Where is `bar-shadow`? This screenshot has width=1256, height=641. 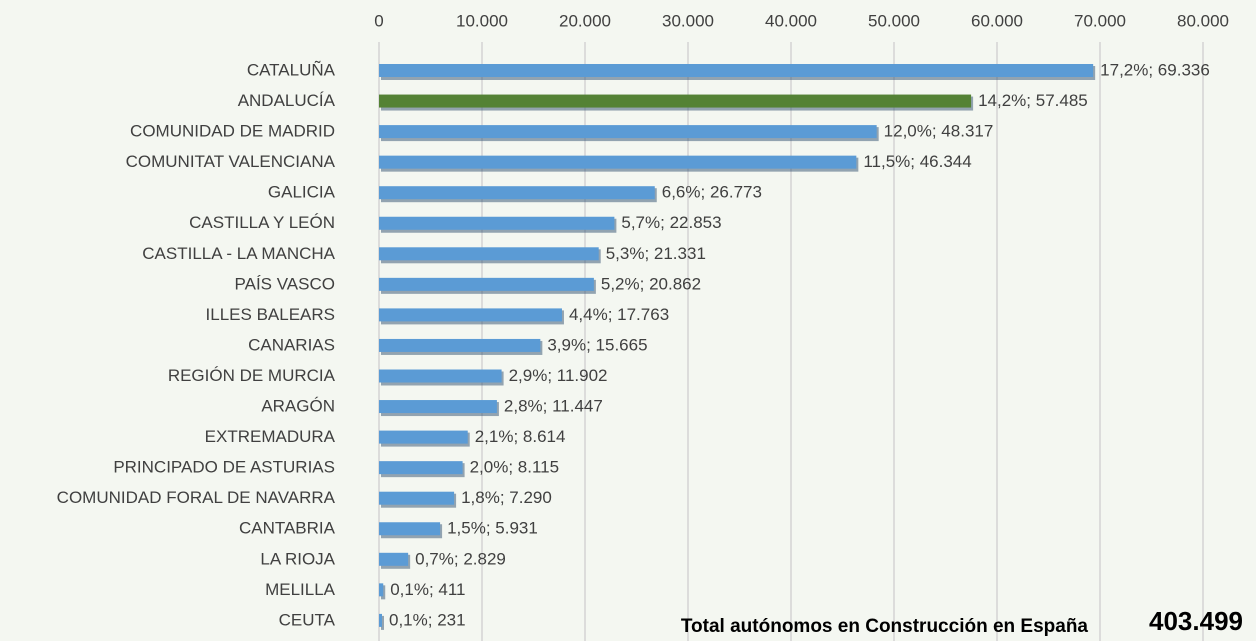 bar-shadow is located at coordinates (382, 622).